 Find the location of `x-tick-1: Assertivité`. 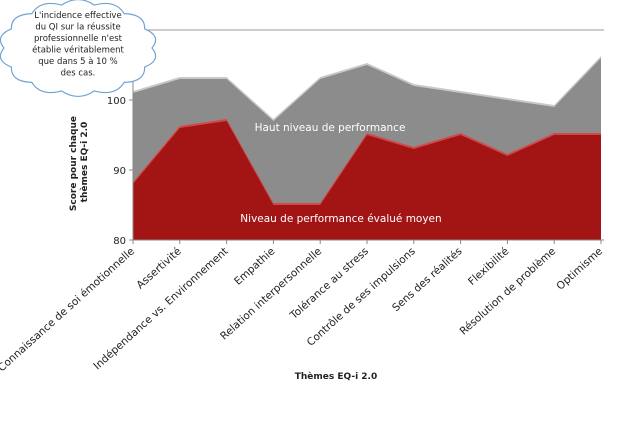

x-tick-1: Assertivité is located at coordinates (158, 268).